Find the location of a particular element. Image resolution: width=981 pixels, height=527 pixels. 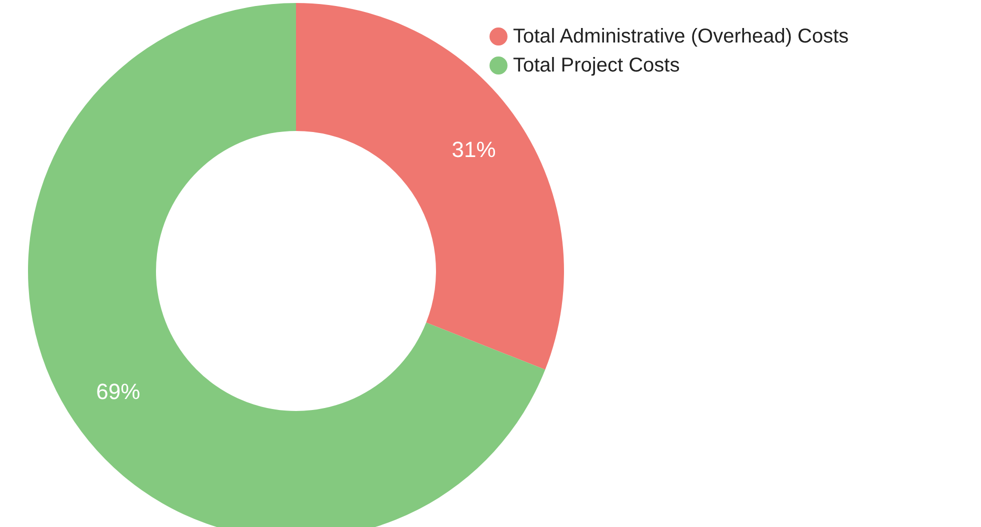

data-label: 69% is located at coordinates (118, 391).